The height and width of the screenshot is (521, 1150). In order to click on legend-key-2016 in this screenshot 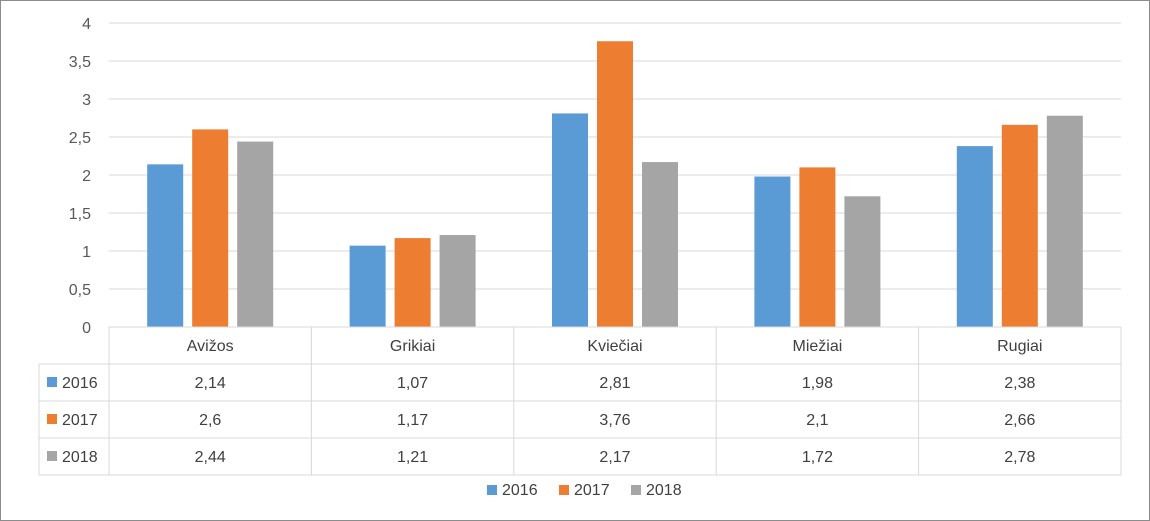, I will do `click(492, 490)`.